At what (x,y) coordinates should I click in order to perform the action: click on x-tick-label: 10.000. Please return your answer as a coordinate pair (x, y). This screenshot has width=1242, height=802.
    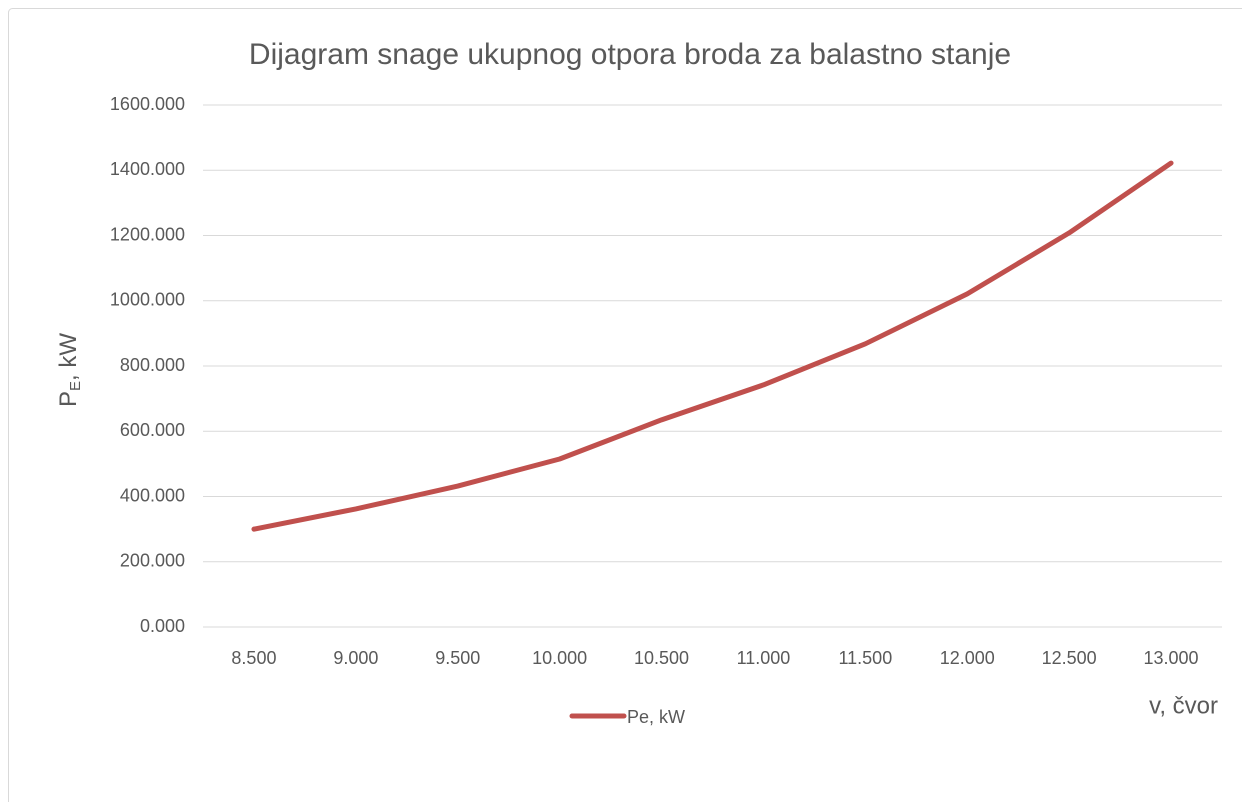
    Looking at the image, I should click on (559, 658).